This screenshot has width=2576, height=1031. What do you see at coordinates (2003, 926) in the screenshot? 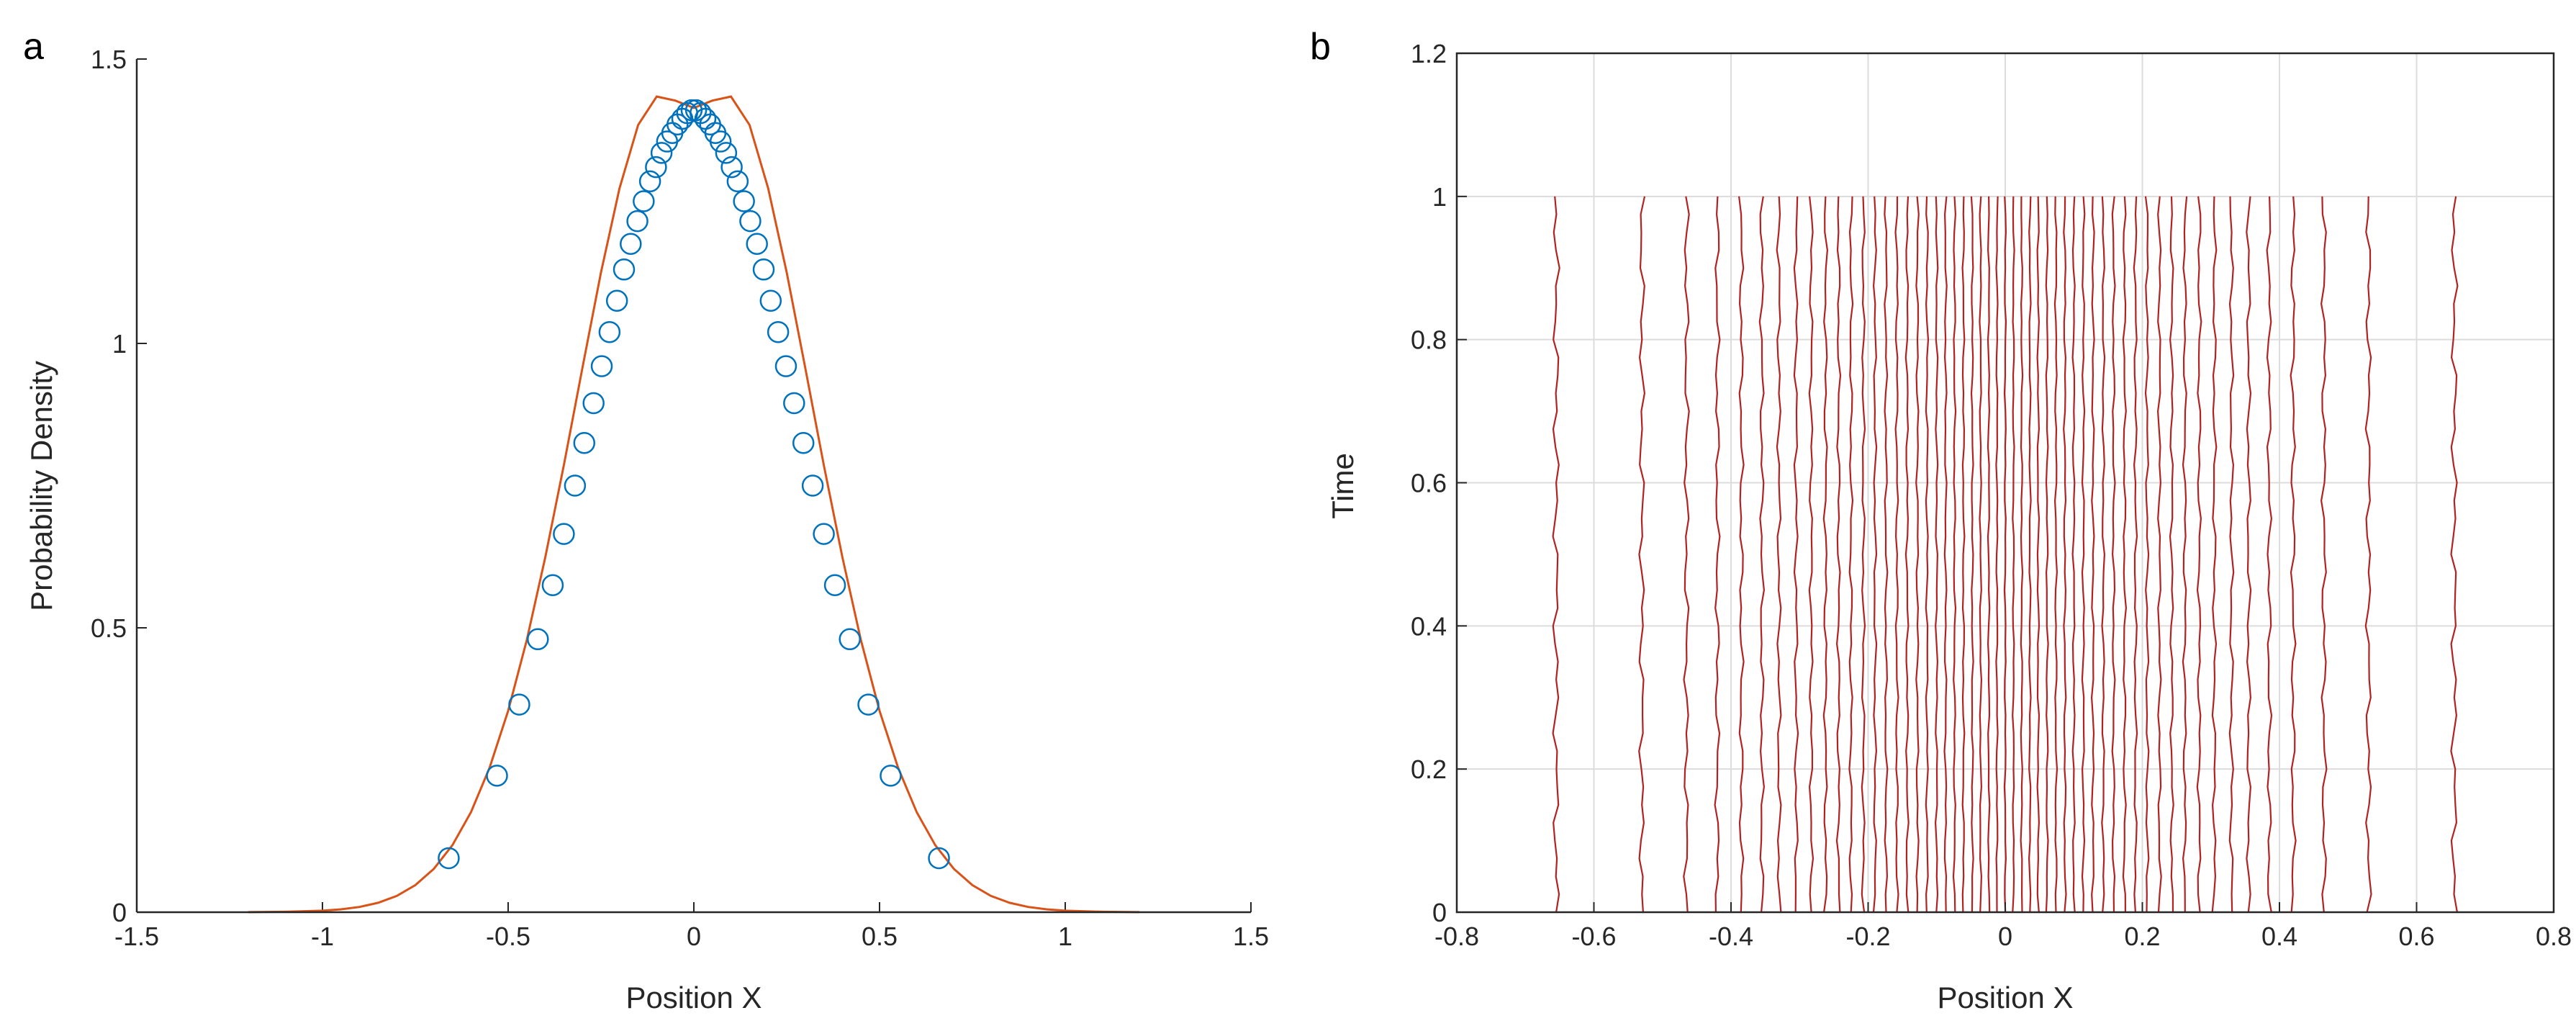
I see `panel-b-xticks: -0.8 -0.6 -0.4 -0.2 0 0.2 0.4 0.6 0.8` at bounding box center [2003, 926].